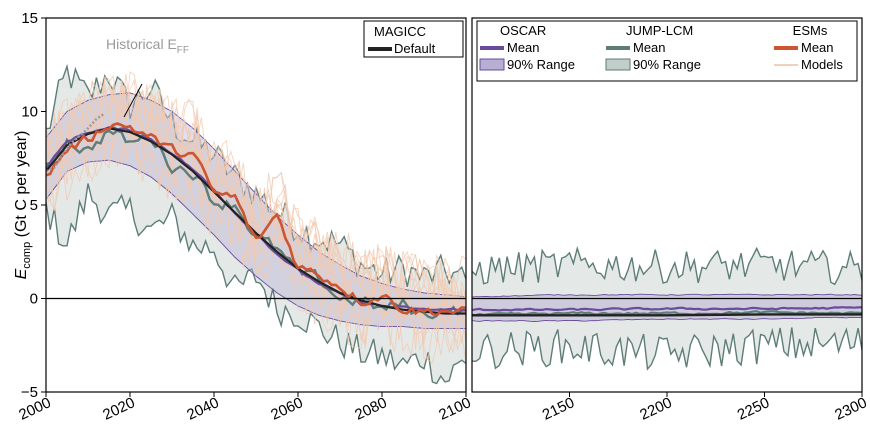 This screenshot has width=870, height=437. I want to click on y-tick-label: 0, so click(34, 299).